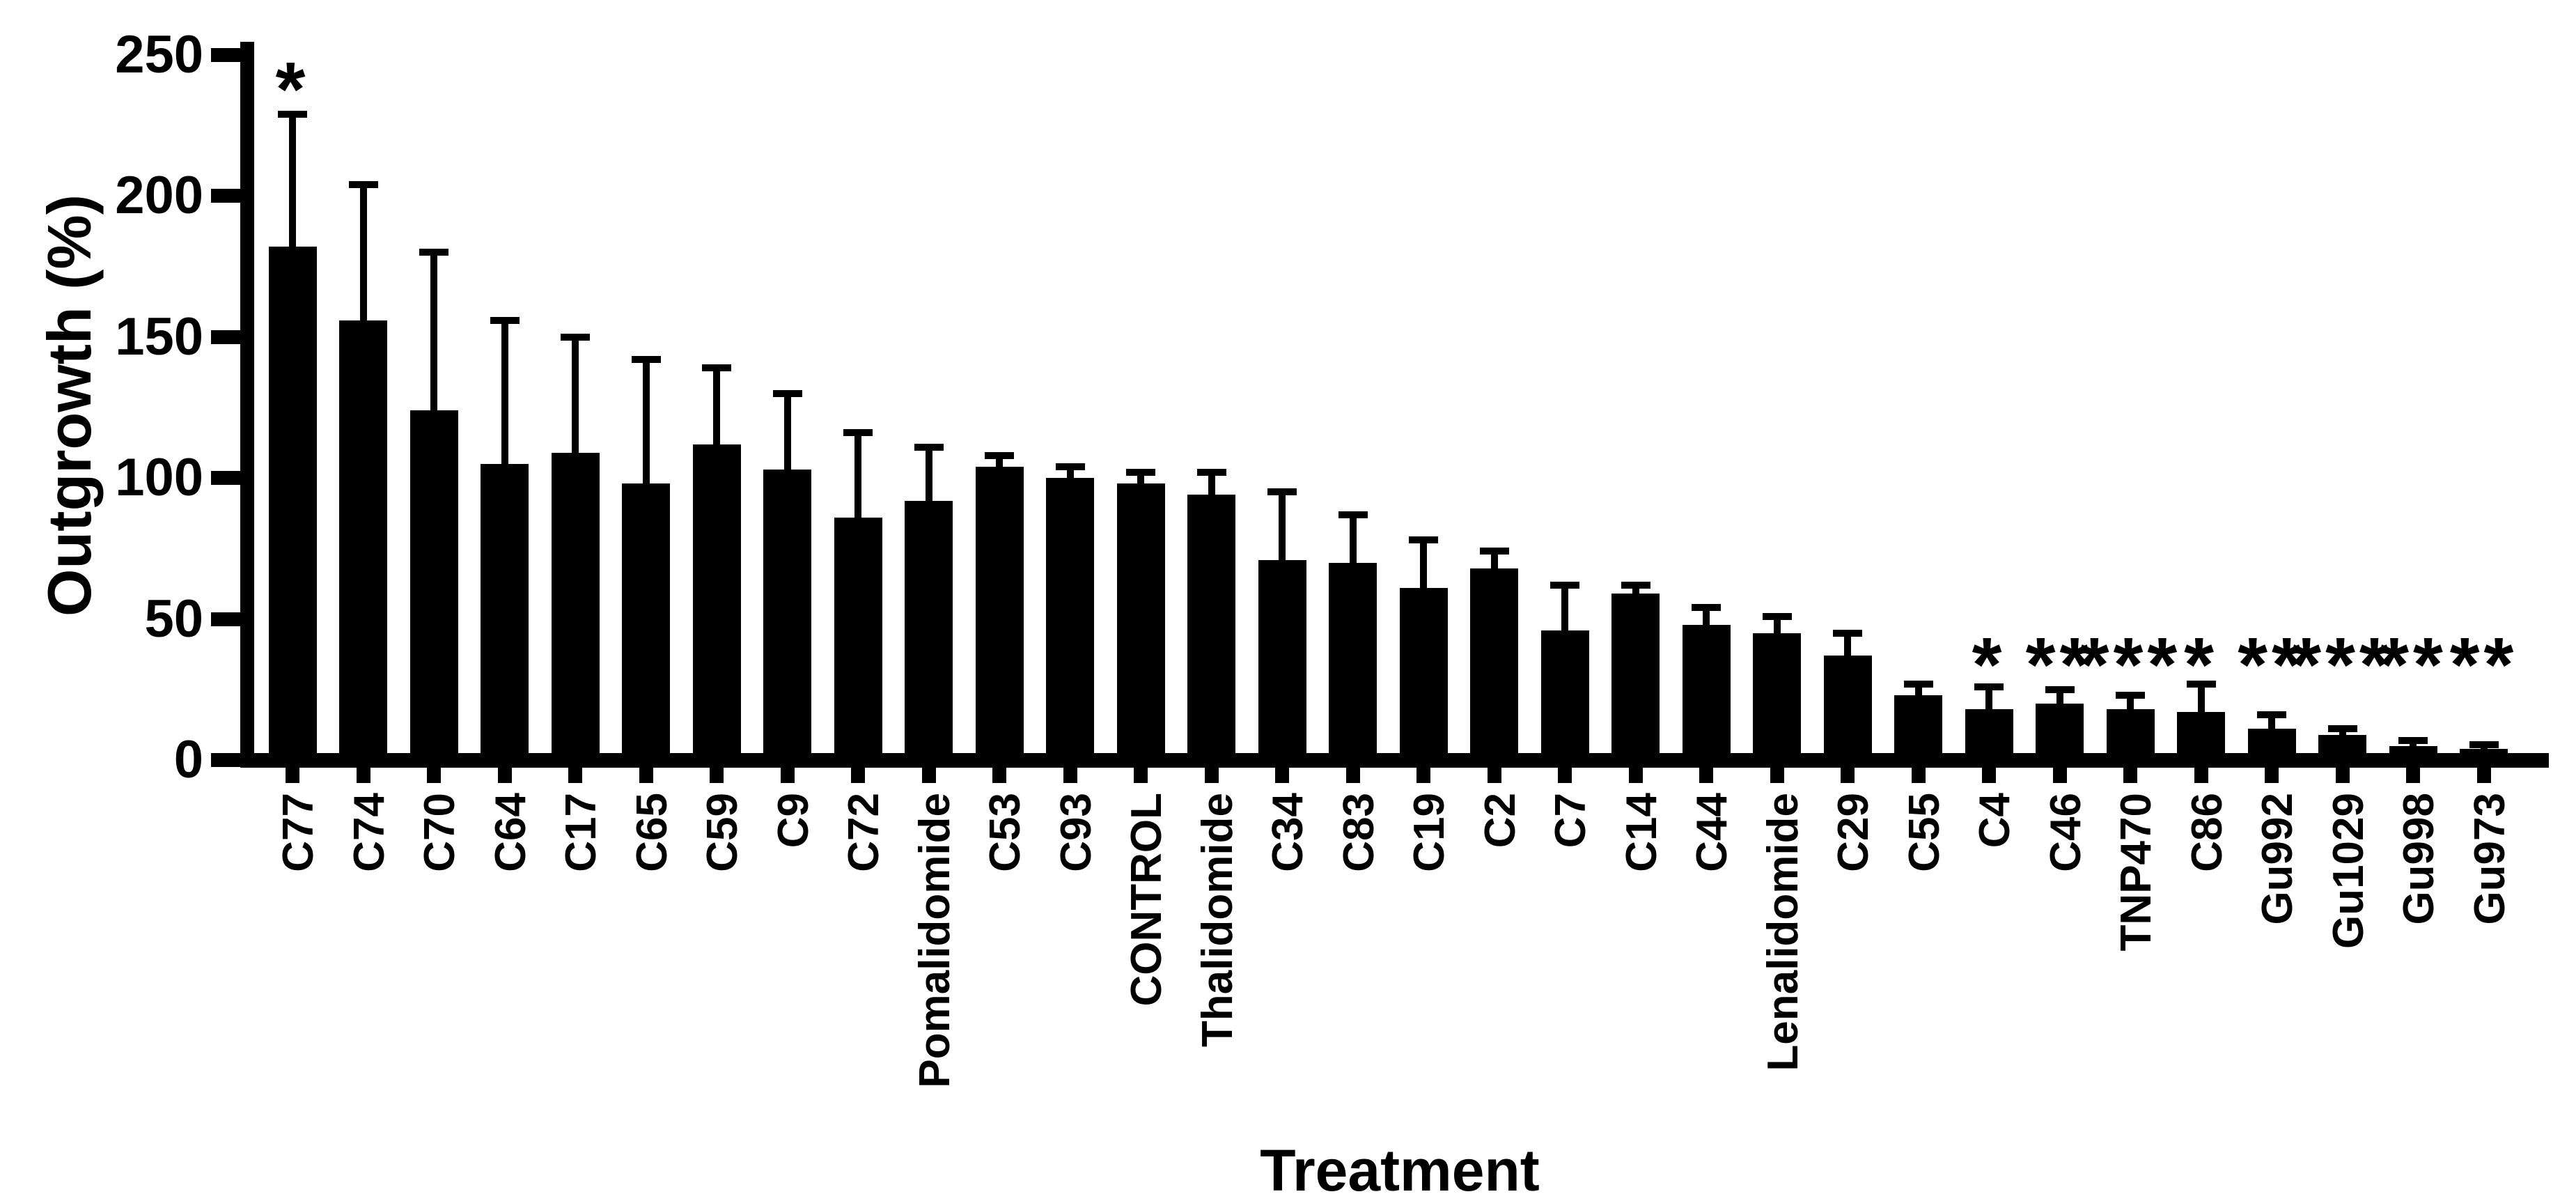  I want to click on y-tick-label: 150, so click(159, 336).